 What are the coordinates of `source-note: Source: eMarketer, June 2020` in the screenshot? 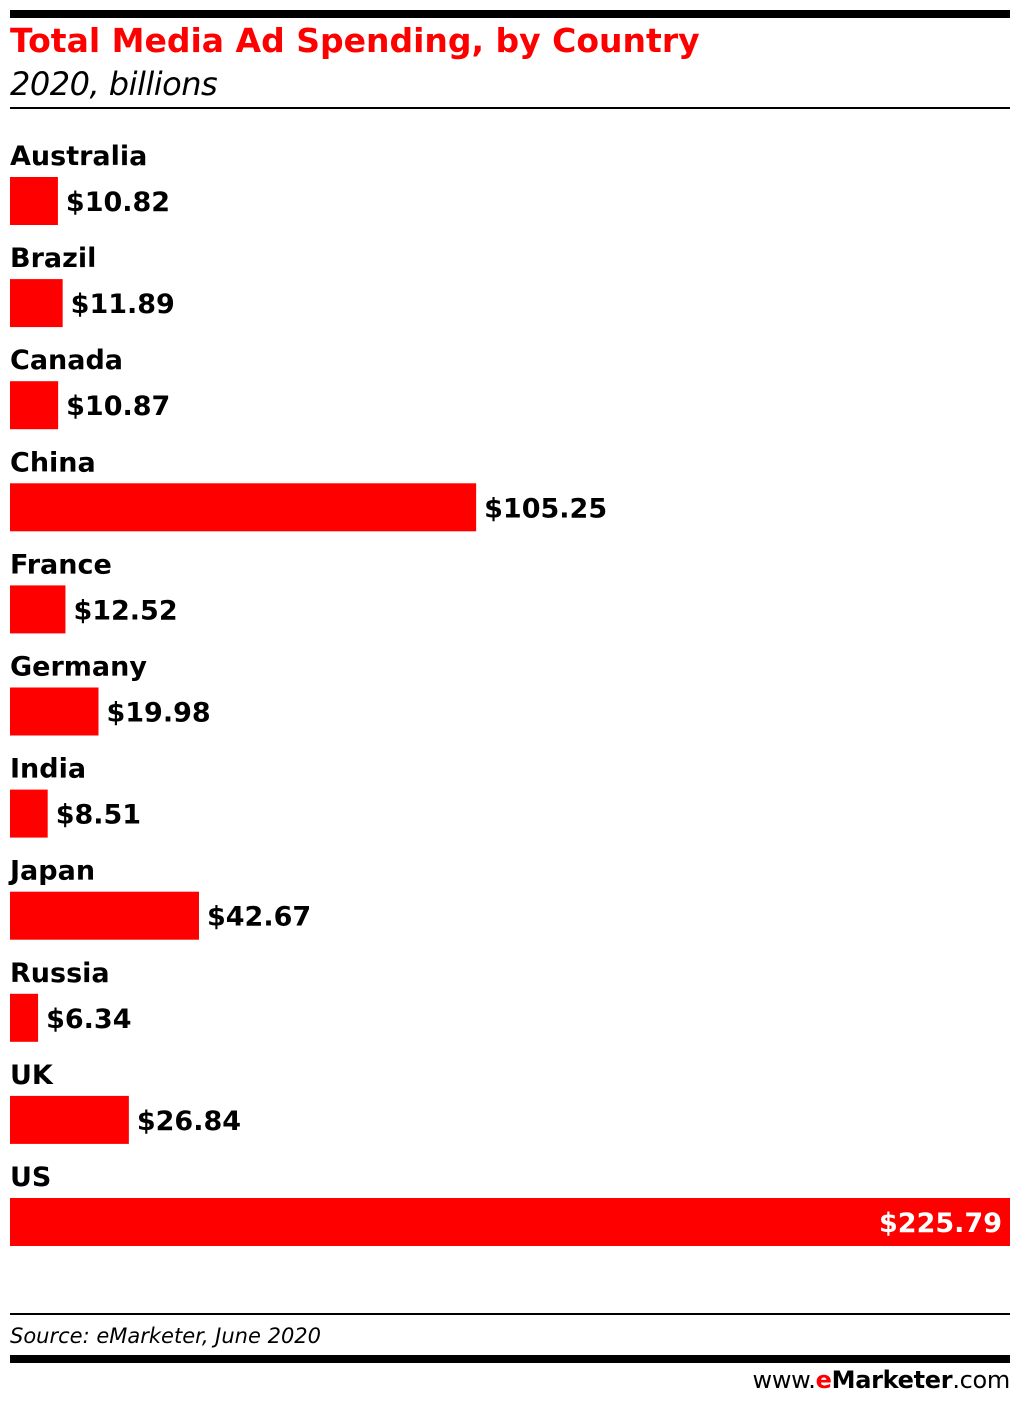 It's located at (166, 1336).